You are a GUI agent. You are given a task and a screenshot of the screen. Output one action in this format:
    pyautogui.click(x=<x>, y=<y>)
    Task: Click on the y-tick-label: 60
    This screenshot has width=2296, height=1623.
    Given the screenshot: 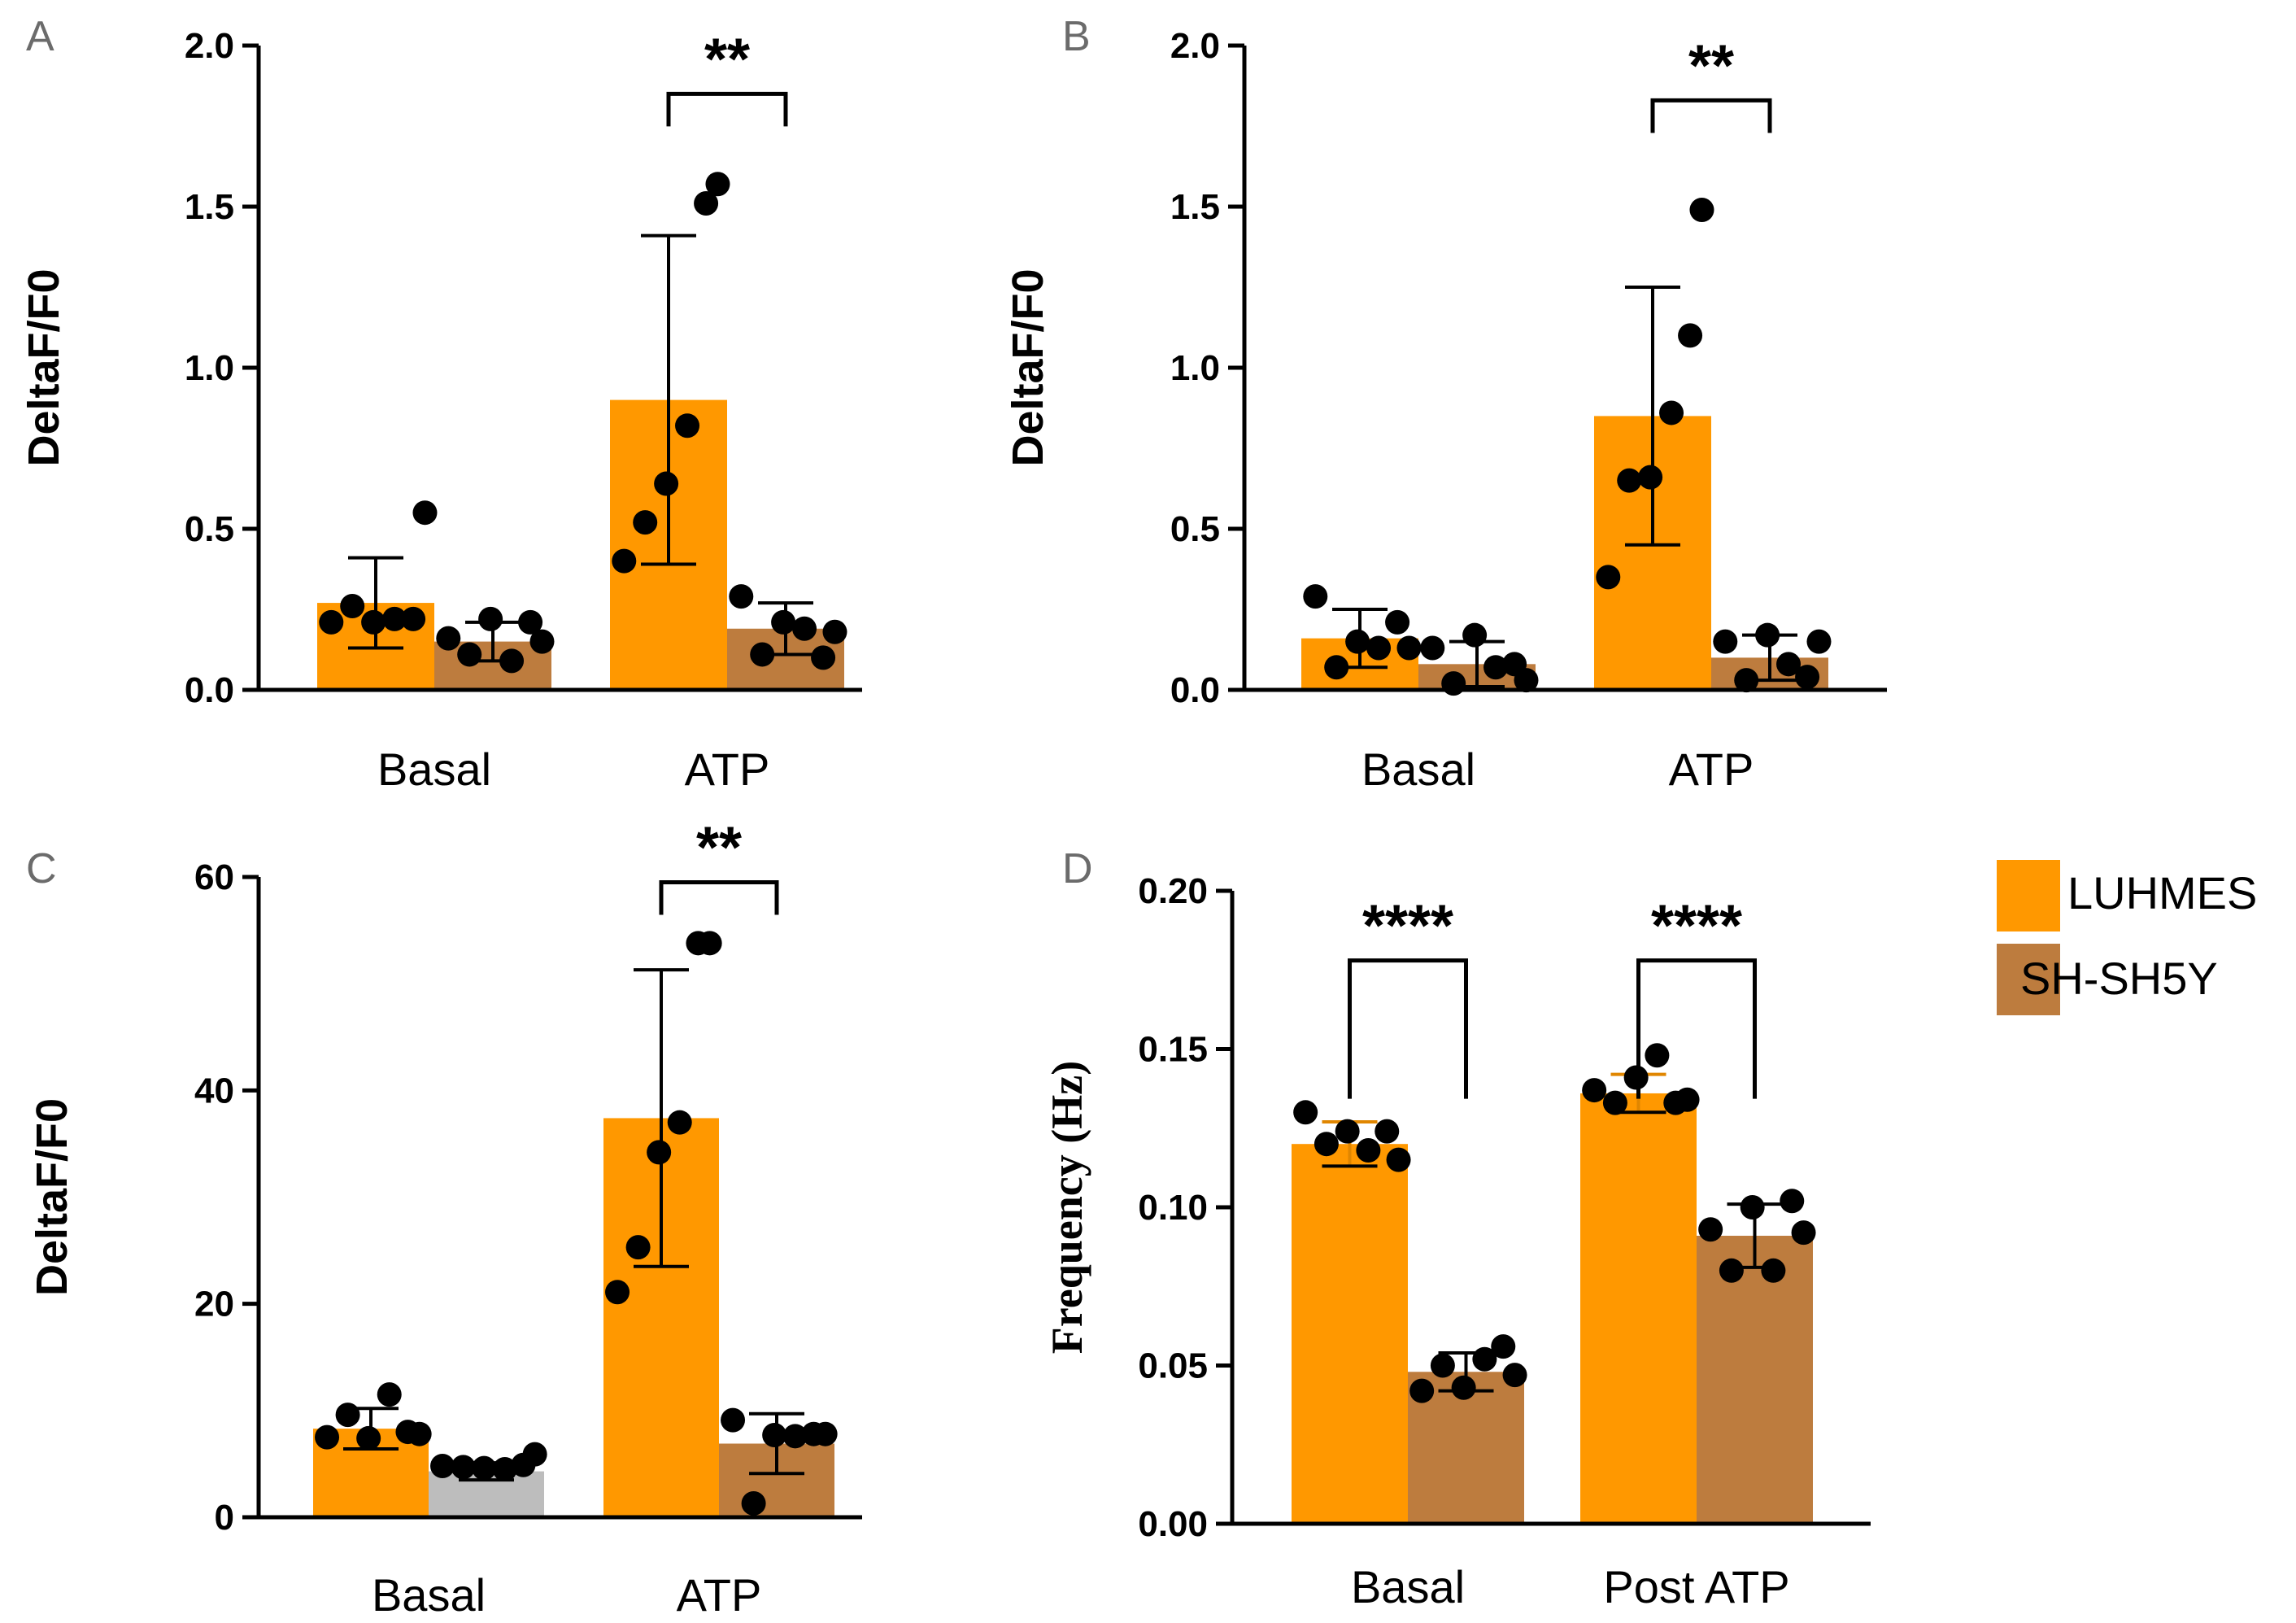 What is the action you would take?
    pyautogui.click(x=214, y=877)
    